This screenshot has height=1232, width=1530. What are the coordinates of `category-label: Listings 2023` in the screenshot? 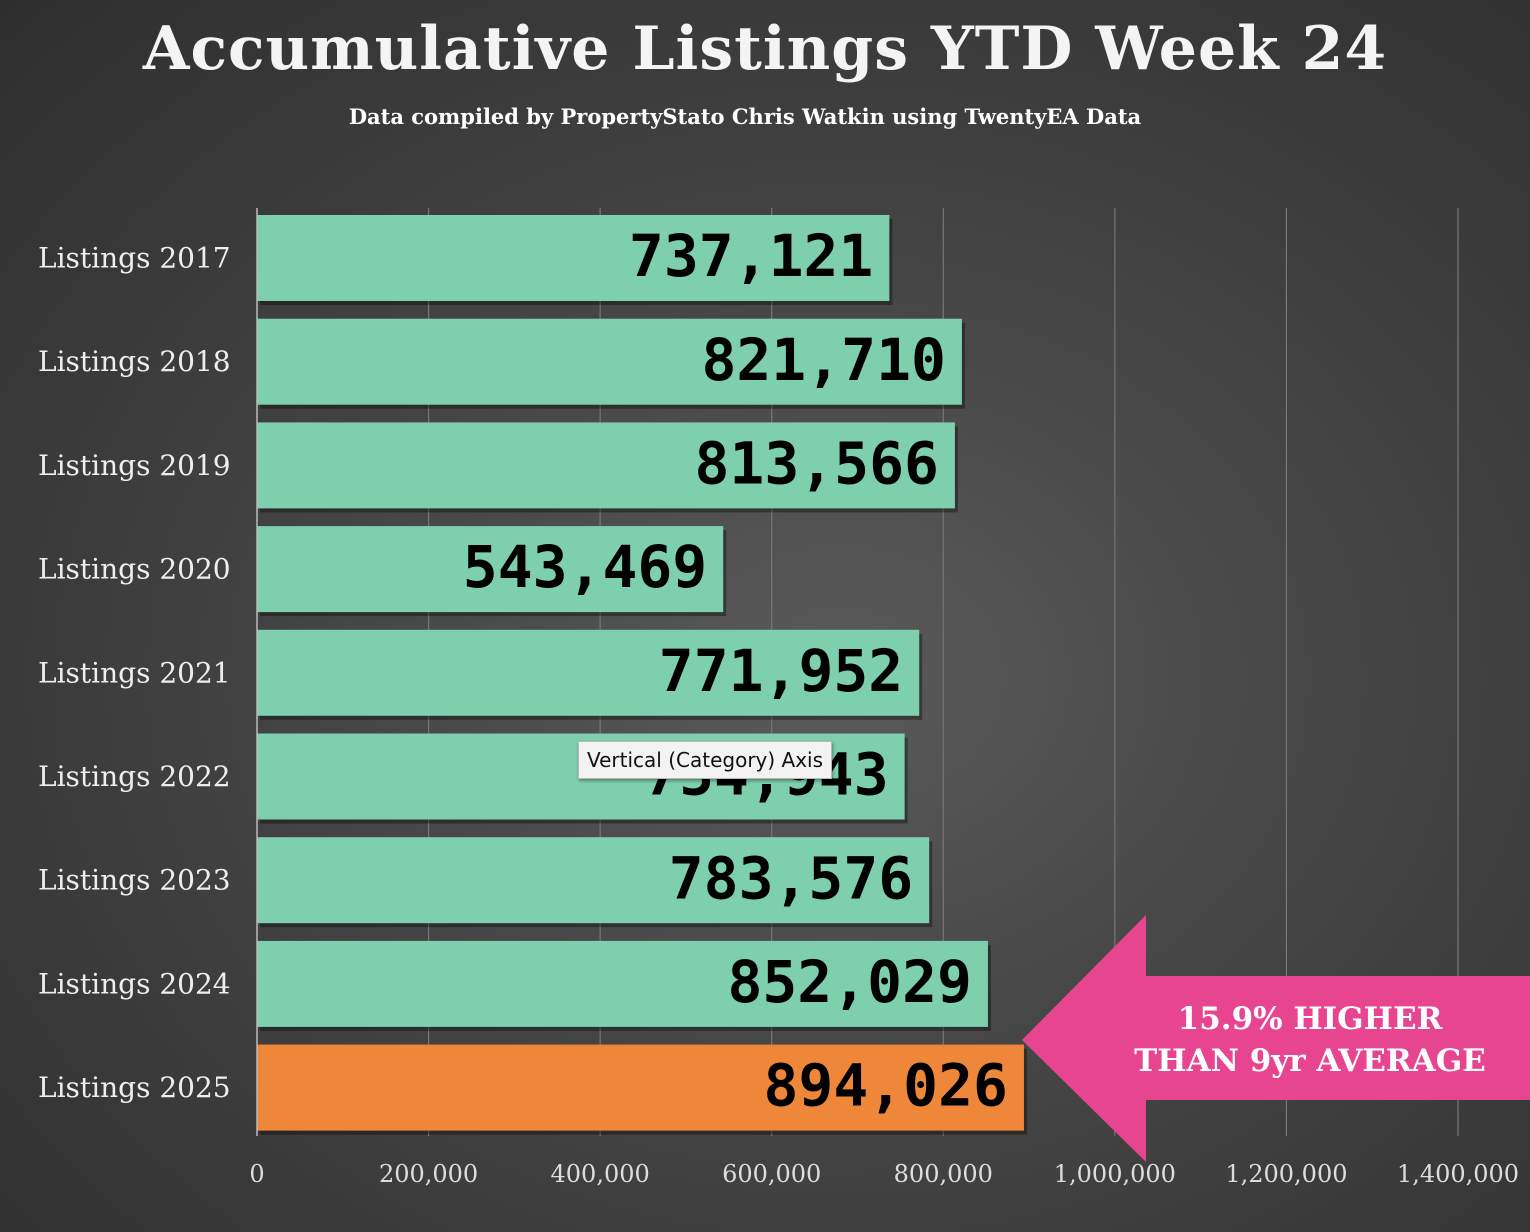 It's located at (134, 880).